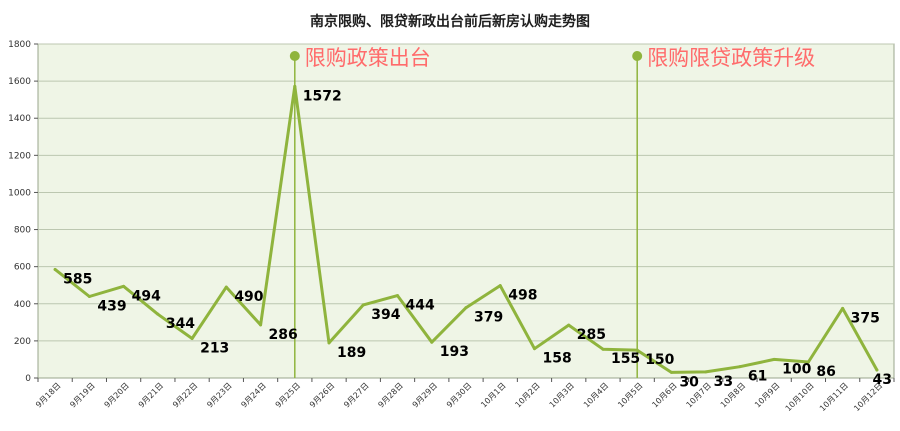 The image size is (900, 431). Describe the element at coordinates (882, 380) in the screenshot. I see `data-label: 43` at that location.